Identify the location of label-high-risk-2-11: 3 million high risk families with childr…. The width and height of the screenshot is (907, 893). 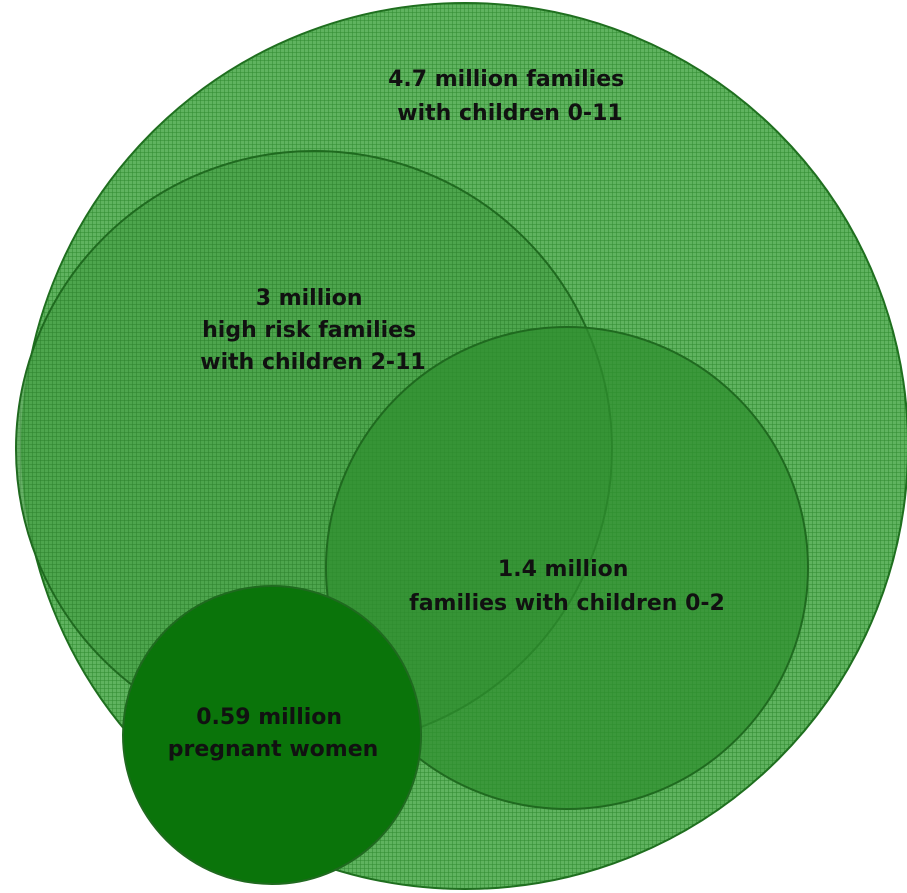
(312, 330).